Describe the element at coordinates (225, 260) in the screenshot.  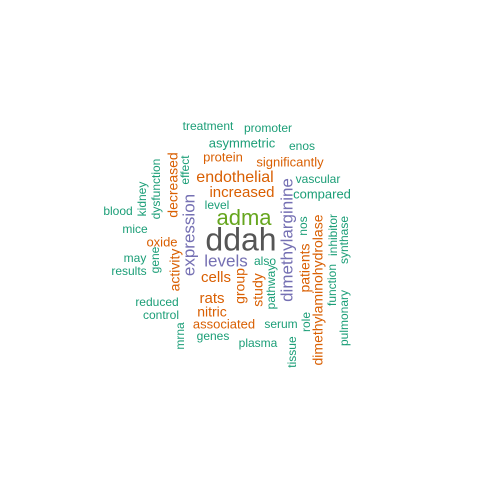
I see `cloud-word-levels: levels` at that location.